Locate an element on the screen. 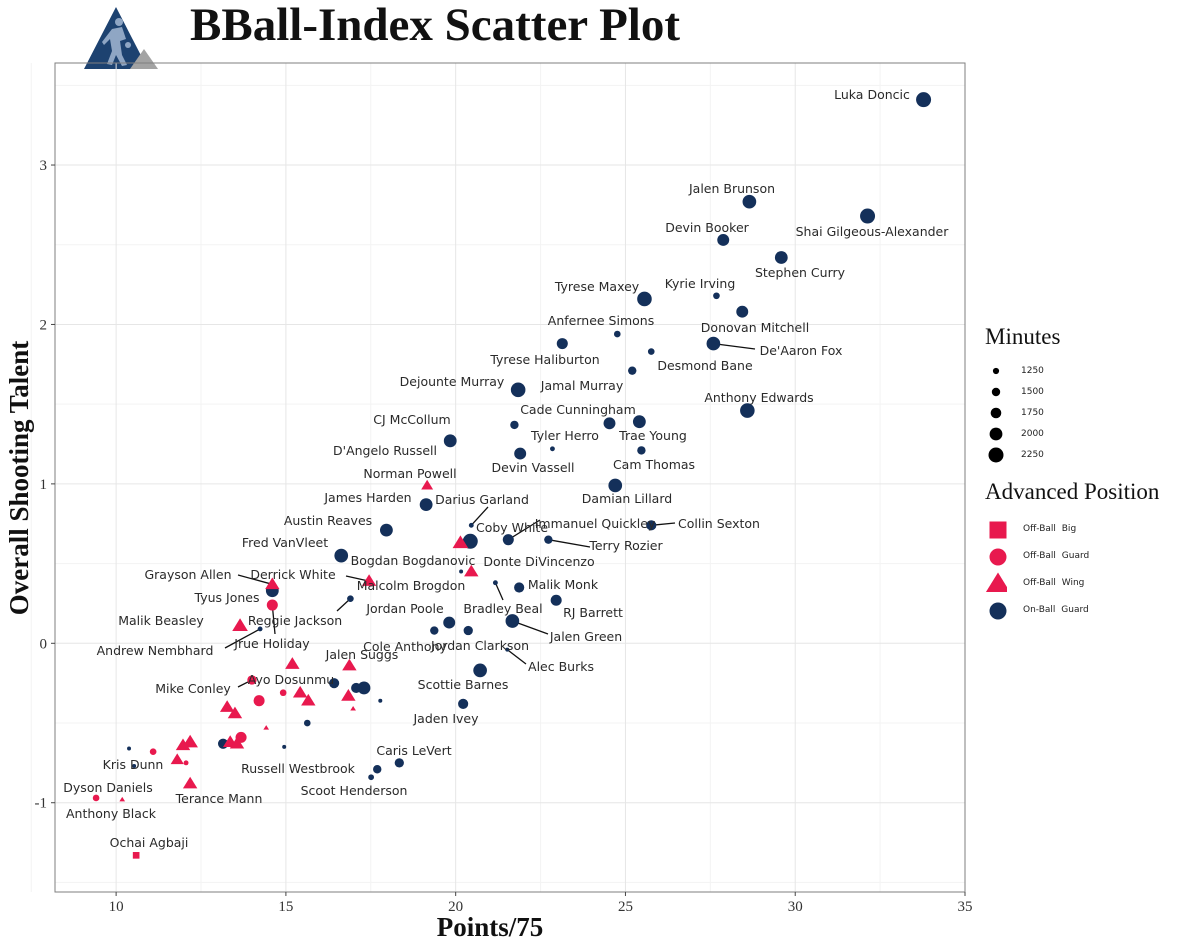 The height and width of the screenshot is (948, 1200). x-tick-label: 25 is located at coordinates (625, 907).